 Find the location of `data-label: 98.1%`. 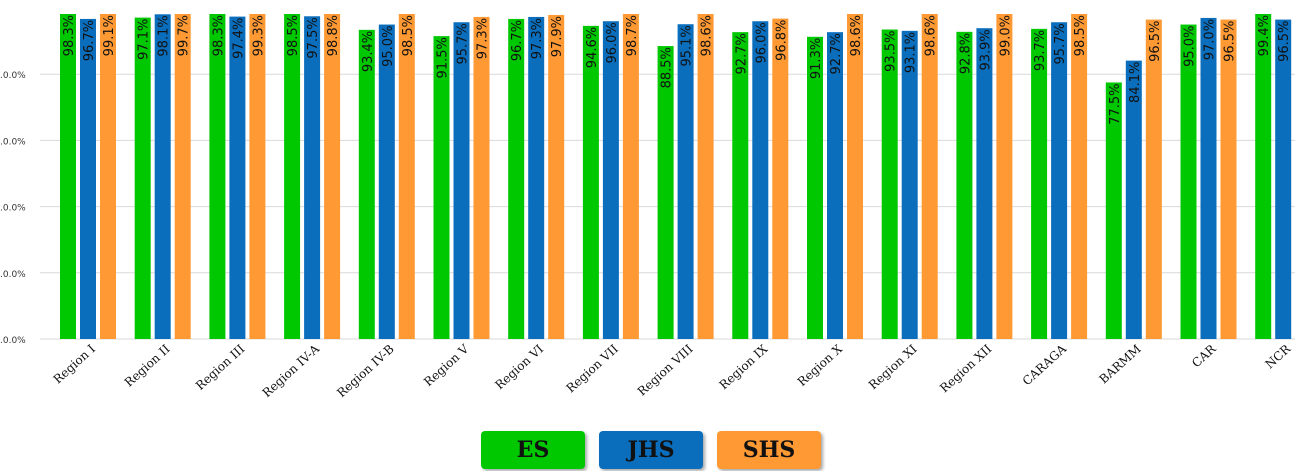

data-label: 98.1% is located at coordinates (164, 35).